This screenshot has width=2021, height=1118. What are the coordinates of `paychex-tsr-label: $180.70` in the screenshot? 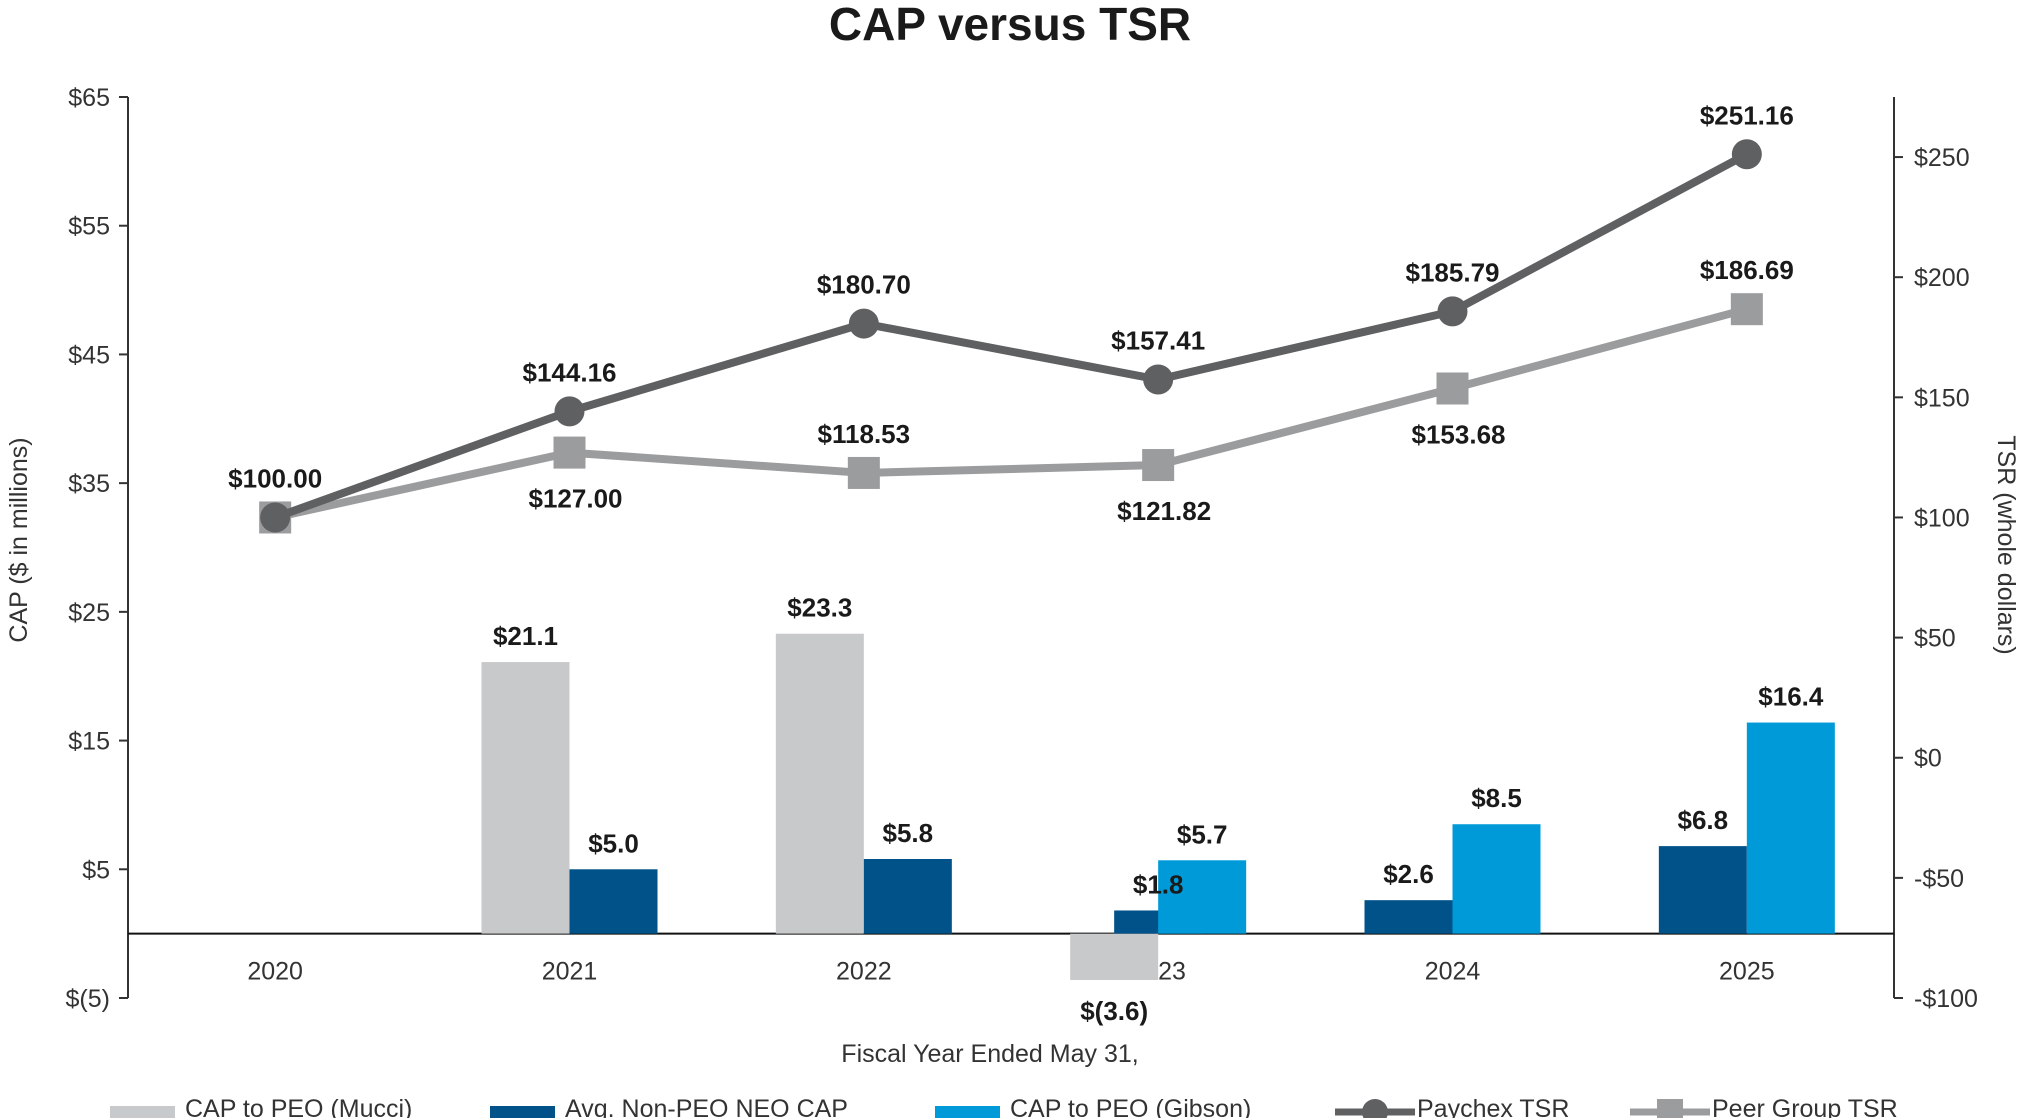 It's located at (864, 285).